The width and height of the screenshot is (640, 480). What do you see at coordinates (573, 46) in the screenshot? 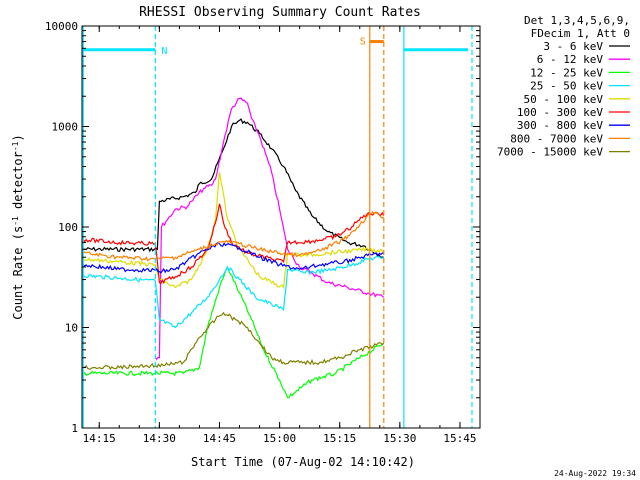
I see `legend-label: 3 - 6 keV` at bounding box center [573, 46].